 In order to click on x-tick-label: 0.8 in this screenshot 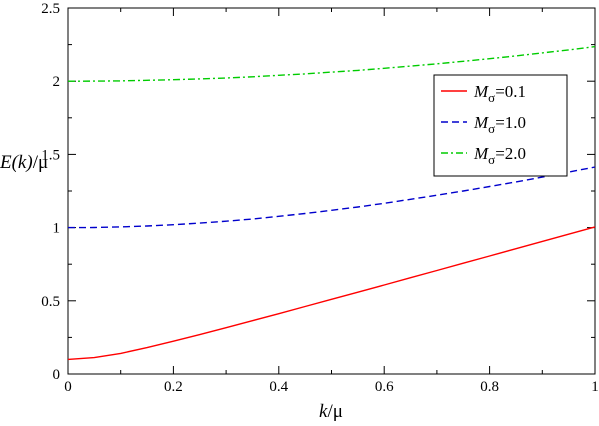, I will do `click(489, 387)`.